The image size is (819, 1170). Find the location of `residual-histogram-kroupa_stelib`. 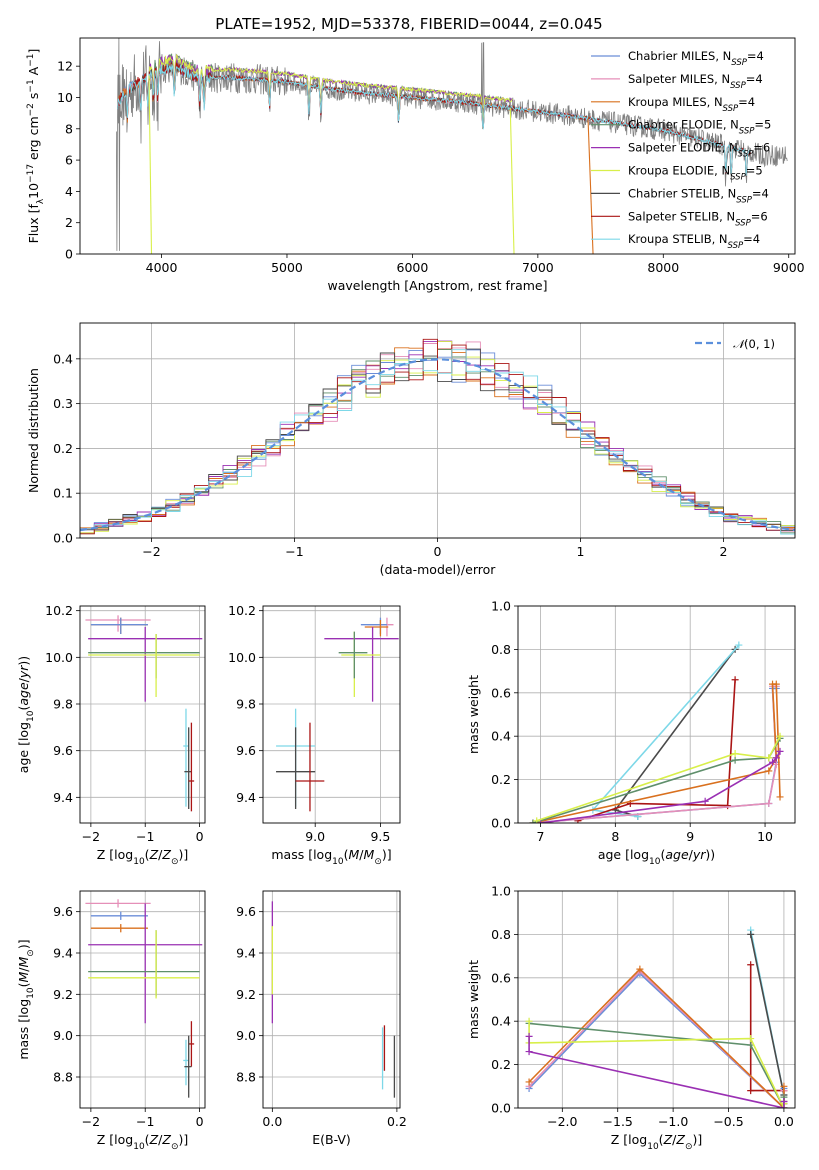

residual-histogram-kroupa_stelib is located at coordinates (437, 443).